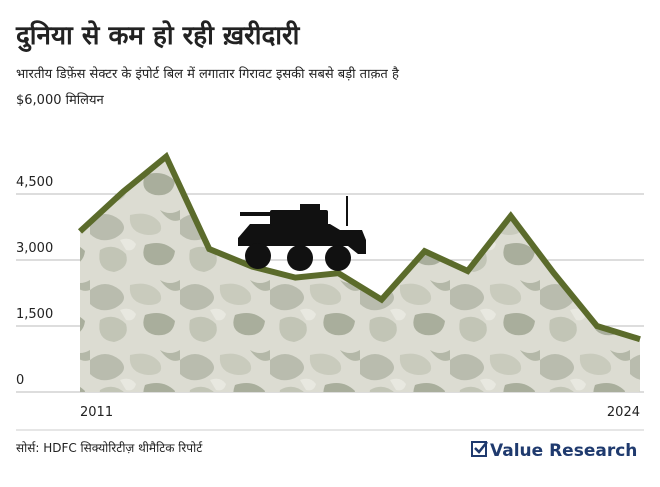 This screenshot has height=487, width=660. Describe the element at coordinates (34, 314) in the screenshot. I see `y-tick-label: 1,500` at that location.